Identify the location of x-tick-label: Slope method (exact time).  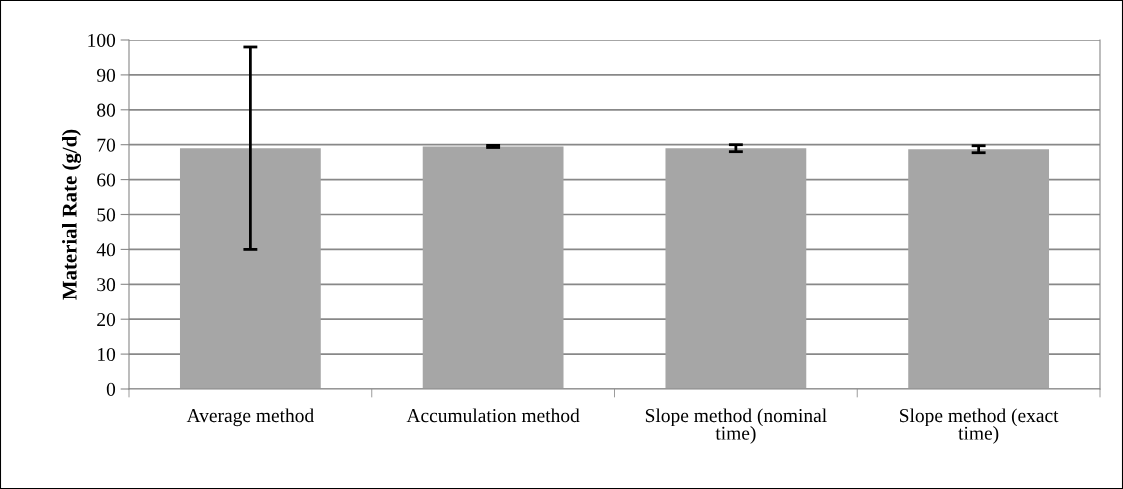
(979, 426).